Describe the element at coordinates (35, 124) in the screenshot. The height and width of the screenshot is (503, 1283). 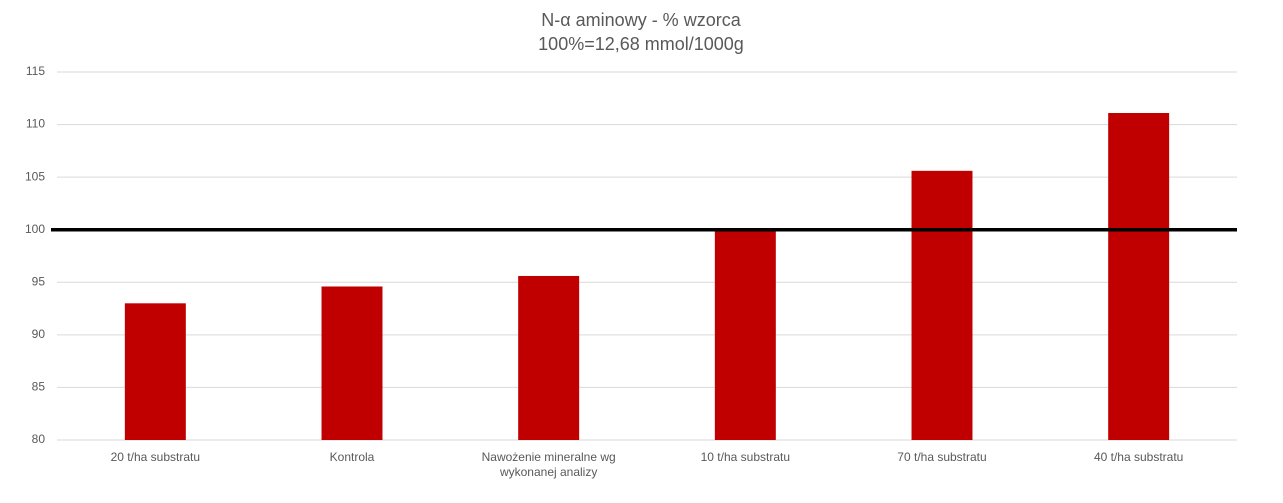
I see `y-tick-label: 110` at that location.